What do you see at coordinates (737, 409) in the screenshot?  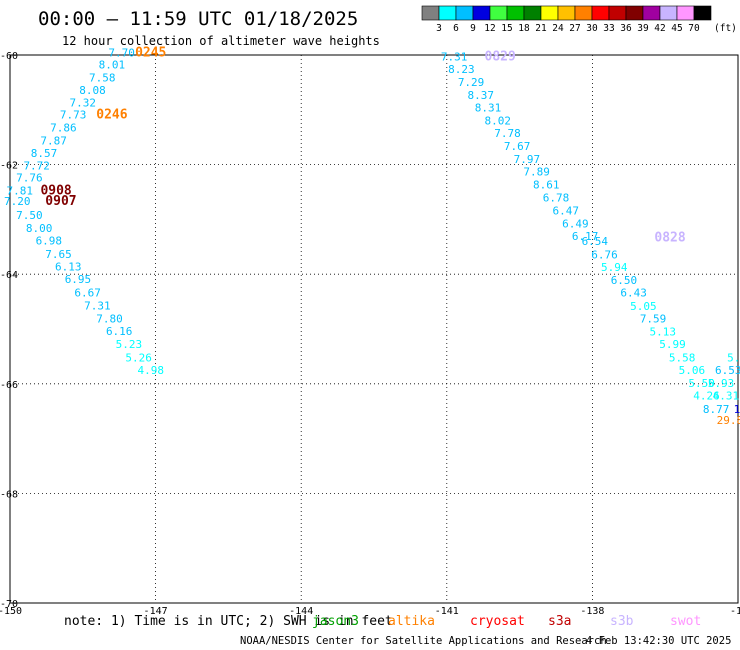 I see `wave-height-value: 11.52` at bounding box center [737, 409].